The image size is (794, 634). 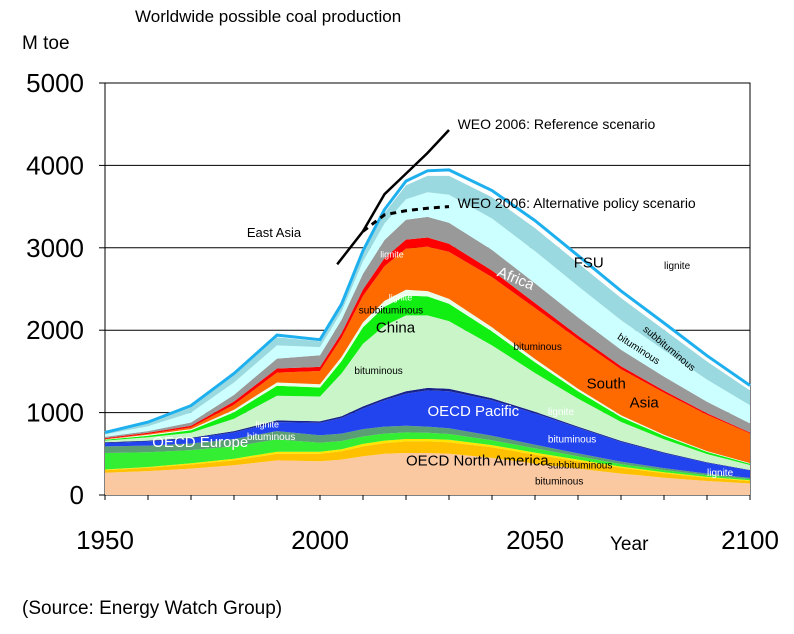 I want to click on y-axis-unit: M toe, so click(x=46, y=43).